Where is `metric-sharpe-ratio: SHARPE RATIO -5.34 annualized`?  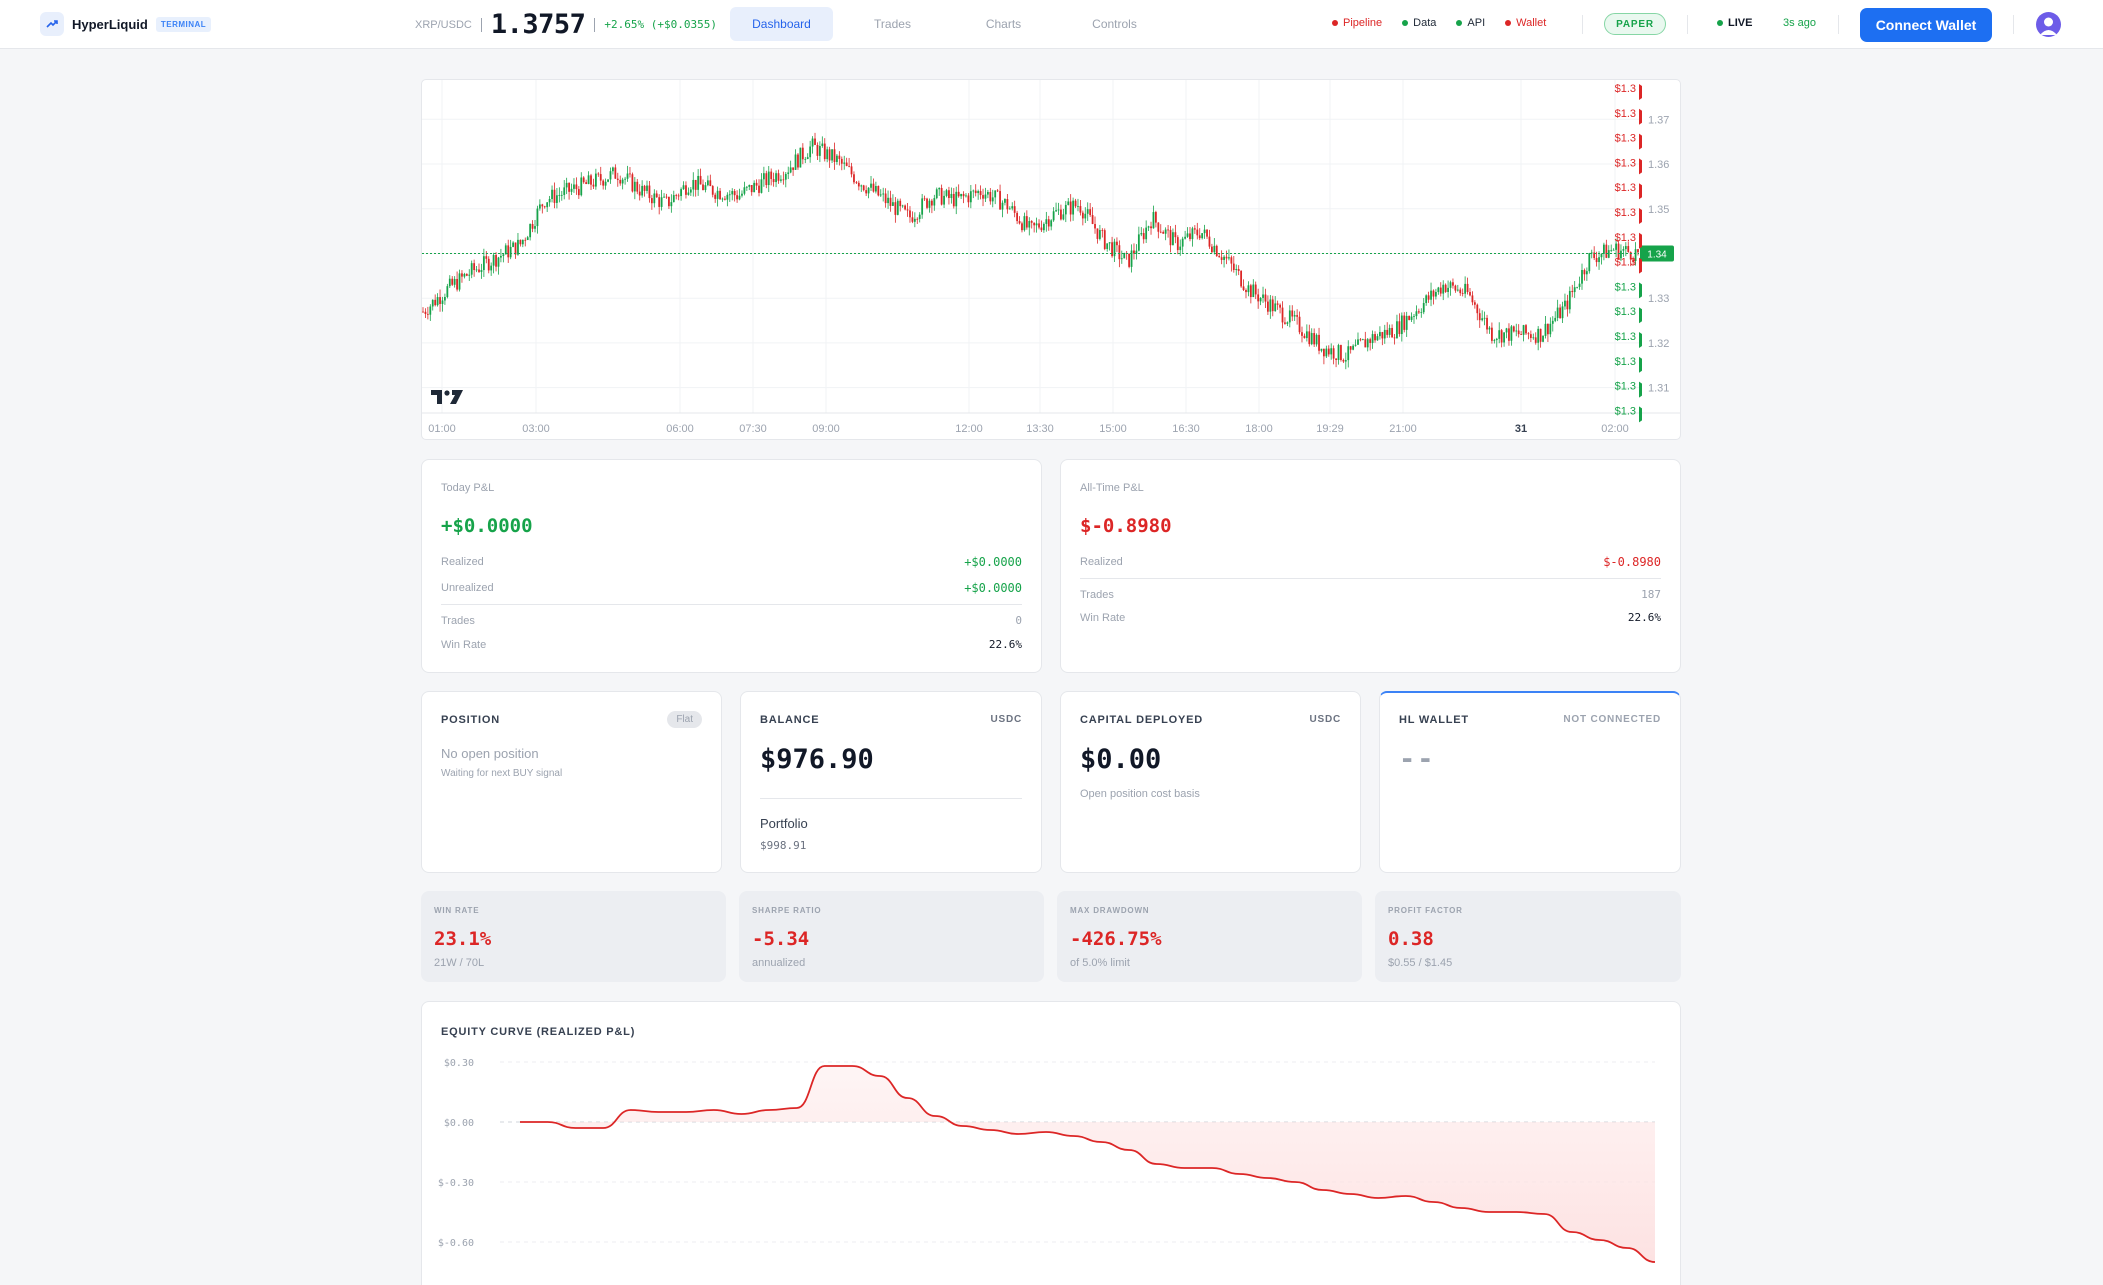
metric-sharpe-ratio: SHARPE RATIO -5.34 annualized is located at coordinates (891, 936).